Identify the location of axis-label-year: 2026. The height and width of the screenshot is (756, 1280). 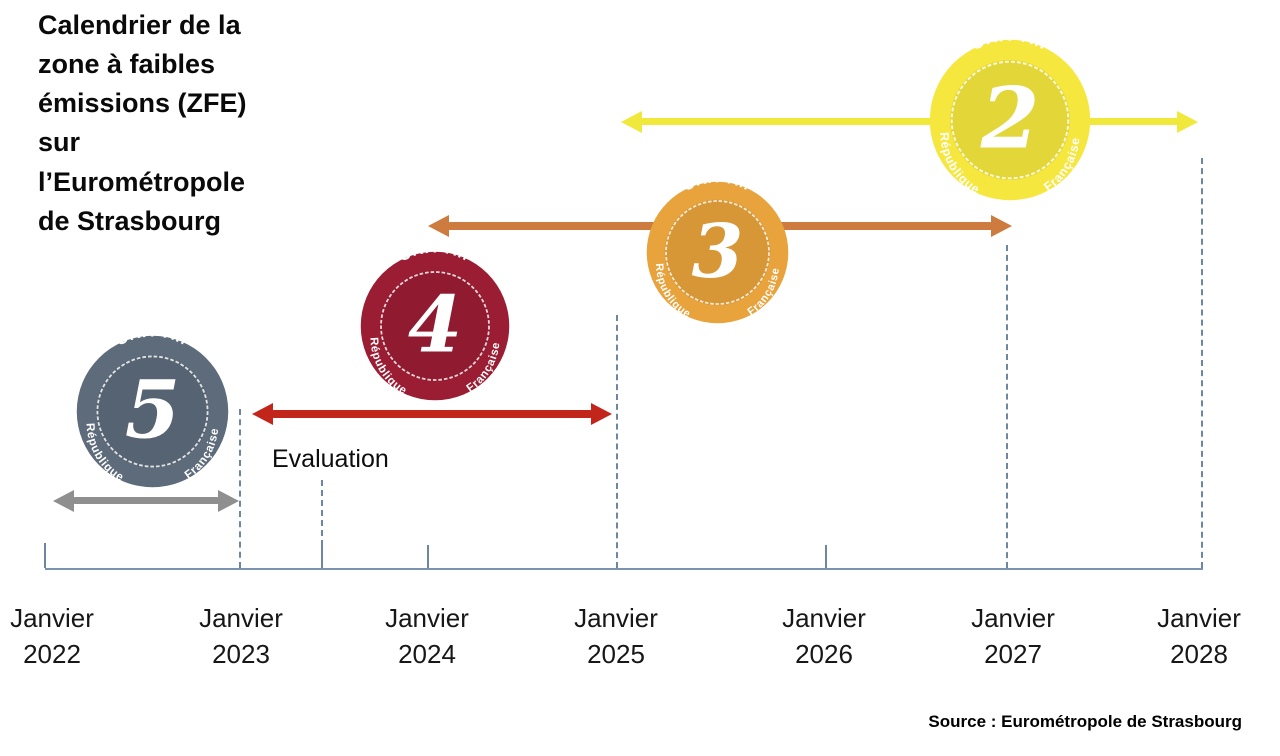
(824, 653).